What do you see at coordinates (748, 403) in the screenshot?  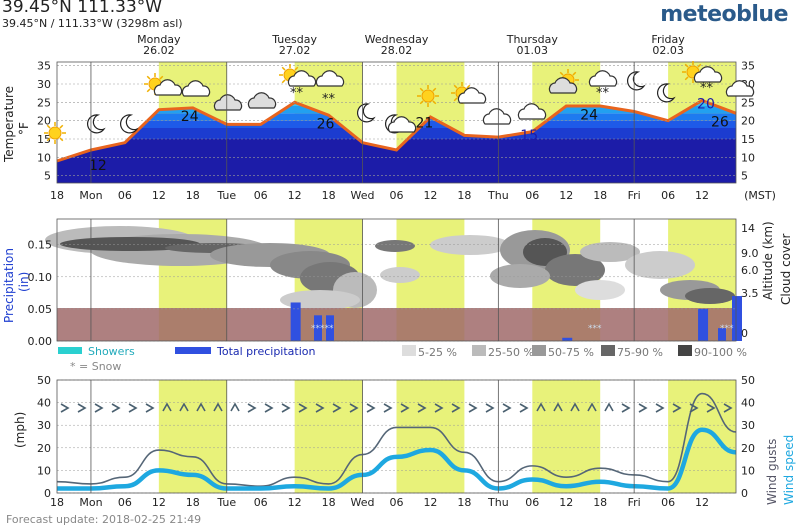 I see `wind-ytick-right: 40` at bounding box center [748, 403].